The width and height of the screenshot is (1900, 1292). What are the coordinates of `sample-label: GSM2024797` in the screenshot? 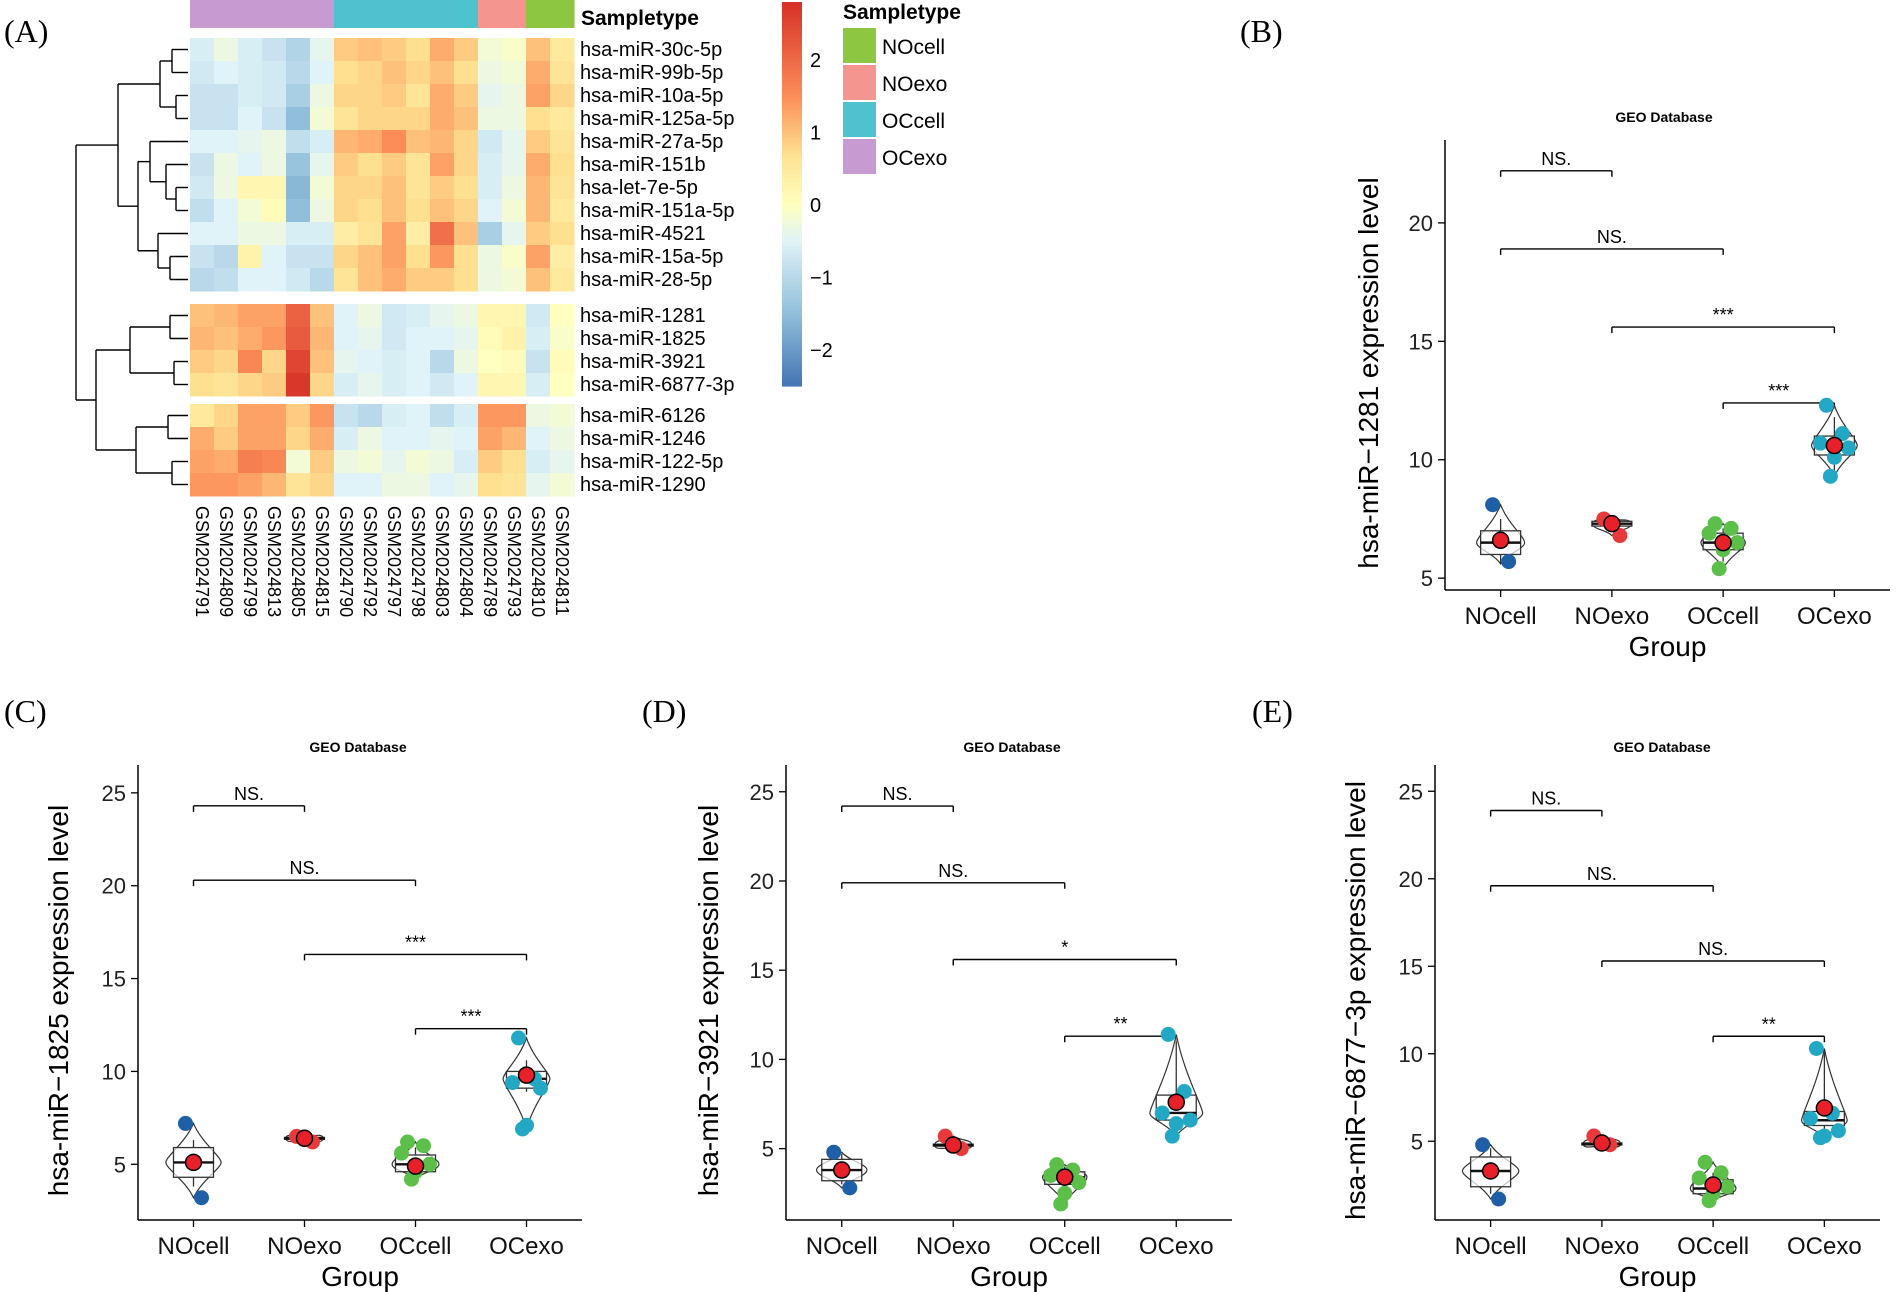 It's located at (394, 561).